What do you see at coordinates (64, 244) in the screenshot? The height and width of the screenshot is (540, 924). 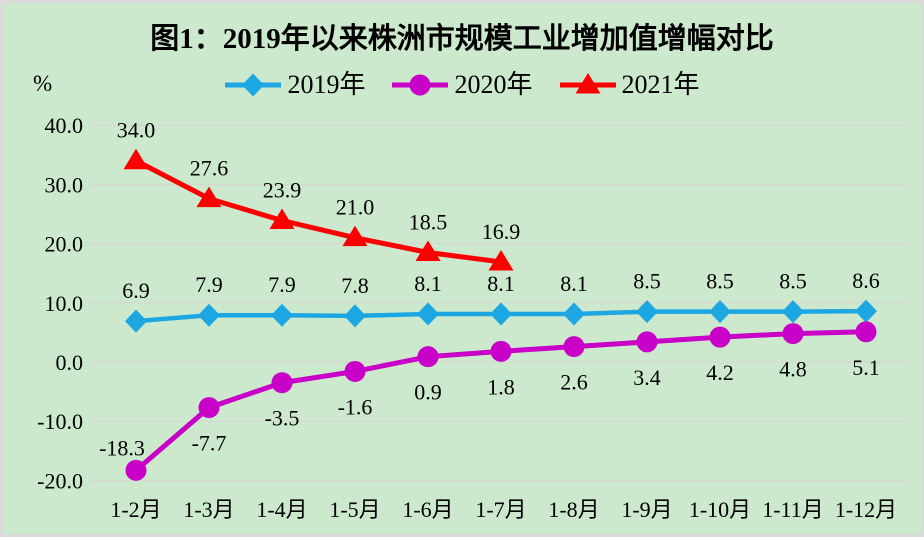 I see `y-tick-label: 20.0` at bounding box center [64, 244].